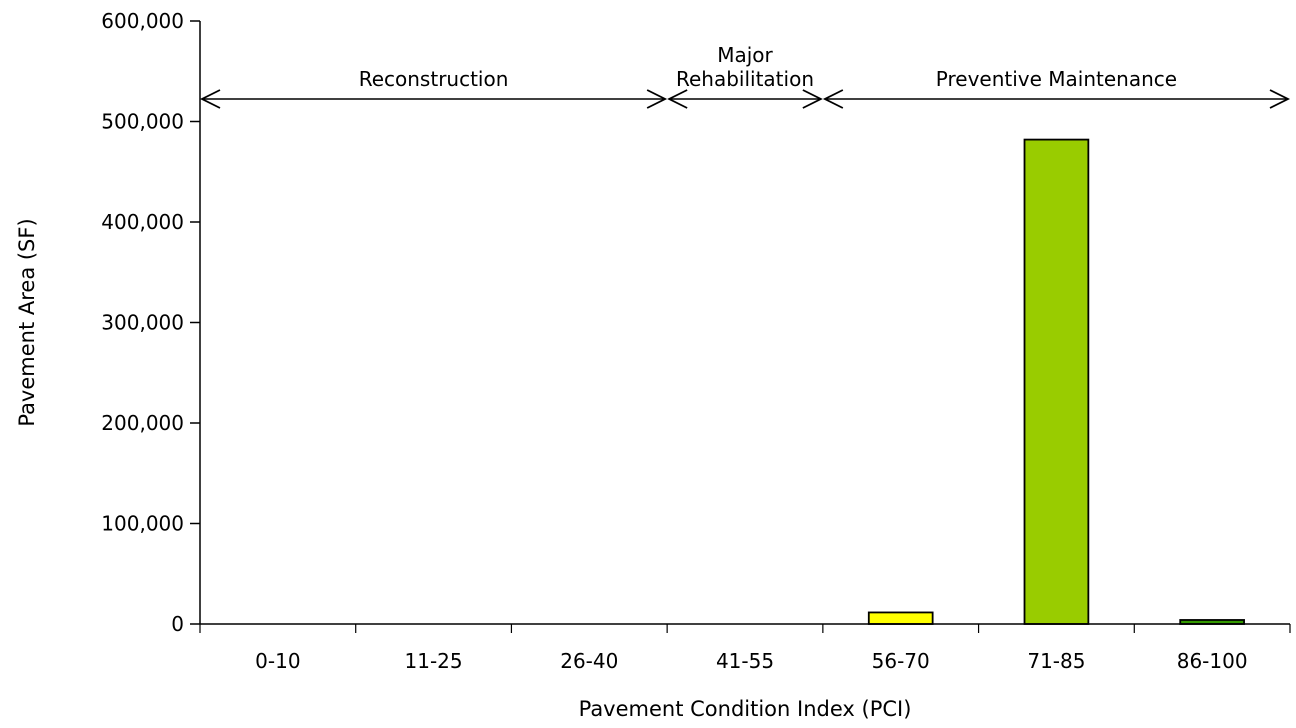 This screenshot has width=1296, height=728. Describe the element at coordinates (901, 661) in the screenshot. I see `x-tick-label: 56-70` at that location.